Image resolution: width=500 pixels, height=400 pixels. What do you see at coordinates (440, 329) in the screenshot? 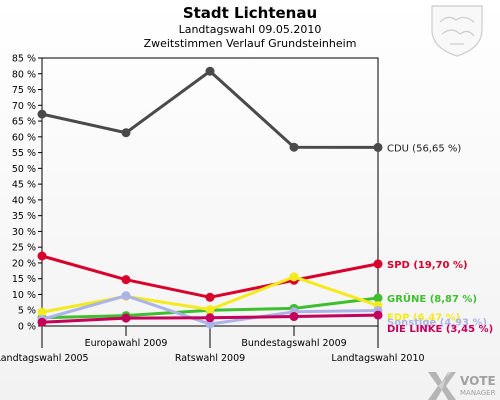
I see `series-end-label-die-linke: DIE LINKE (3,45 %)` at bounding box center [440, 329].